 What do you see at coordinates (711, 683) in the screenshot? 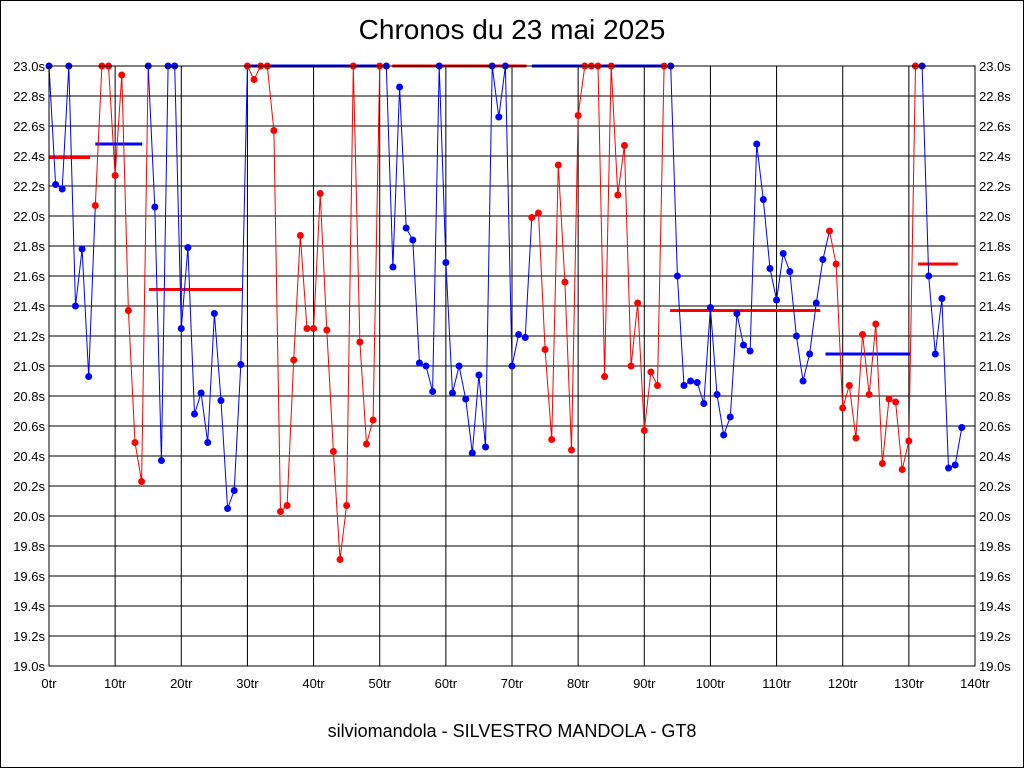
I see `x-tick-label: 100tr` at bounding box center [711, 683].